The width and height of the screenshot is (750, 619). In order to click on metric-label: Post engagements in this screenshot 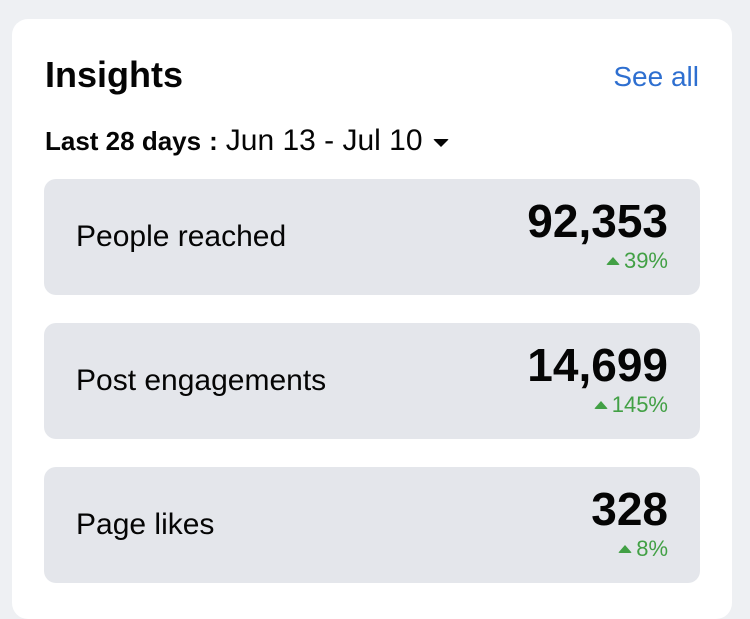, I will do `click(201, 380)`.